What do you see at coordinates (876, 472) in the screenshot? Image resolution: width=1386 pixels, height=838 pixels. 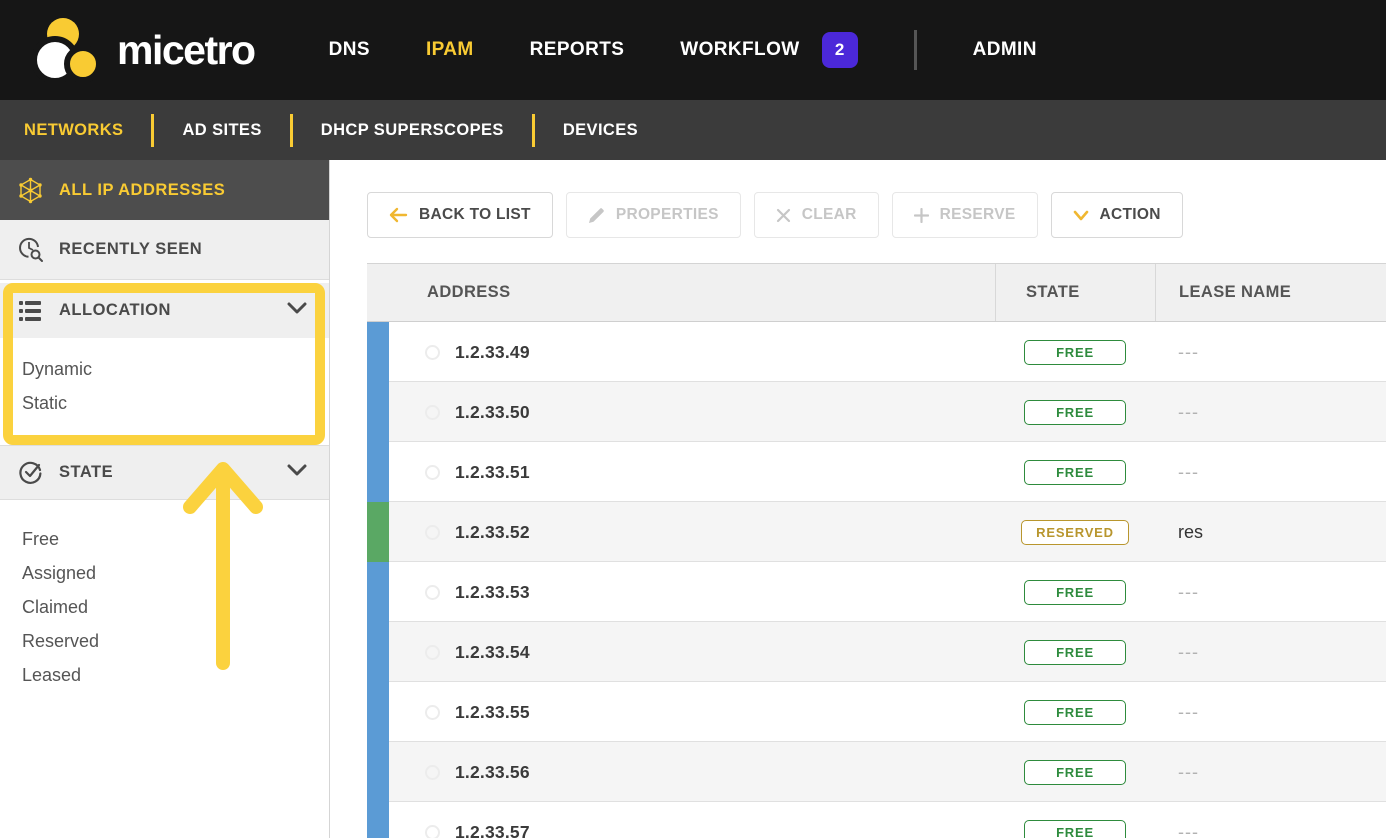 I see `table-row: 1.2.33.51 FREE ---` at bounding box center [876, 472].